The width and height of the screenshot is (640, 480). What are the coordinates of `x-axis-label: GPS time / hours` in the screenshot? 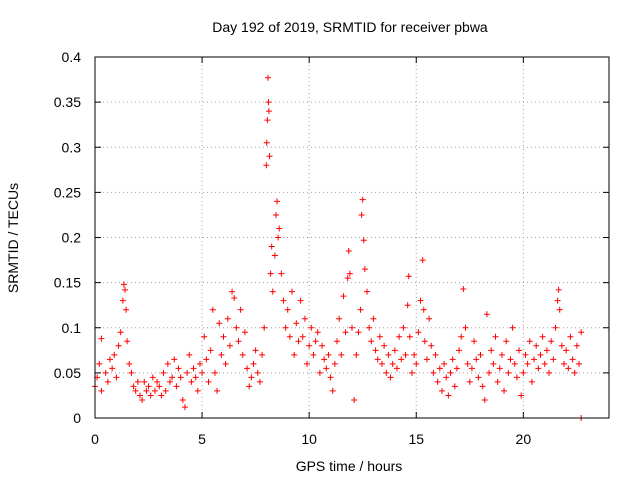 It's located at (349, 466).